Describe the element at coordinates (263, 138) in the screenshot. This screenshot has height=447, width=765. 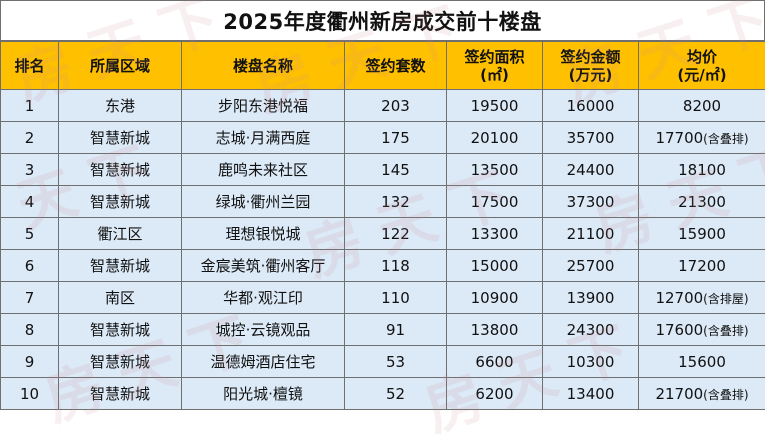
I see `project-name-cell: 志城·月满西庭` at that location.